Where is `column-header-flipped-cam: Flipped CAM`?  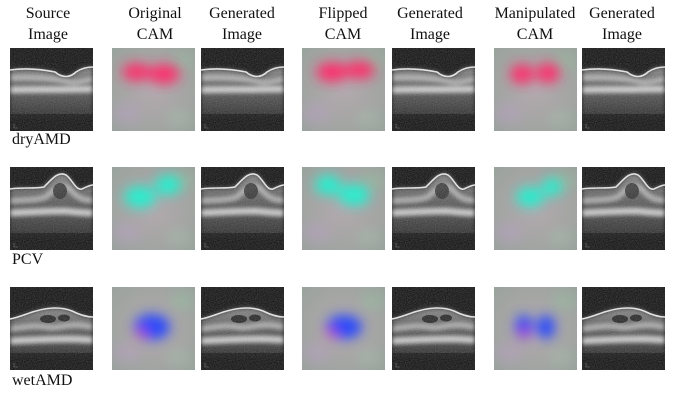
column-header-flipped-cam: Flipped CAM is located at coordinates (343, 24).